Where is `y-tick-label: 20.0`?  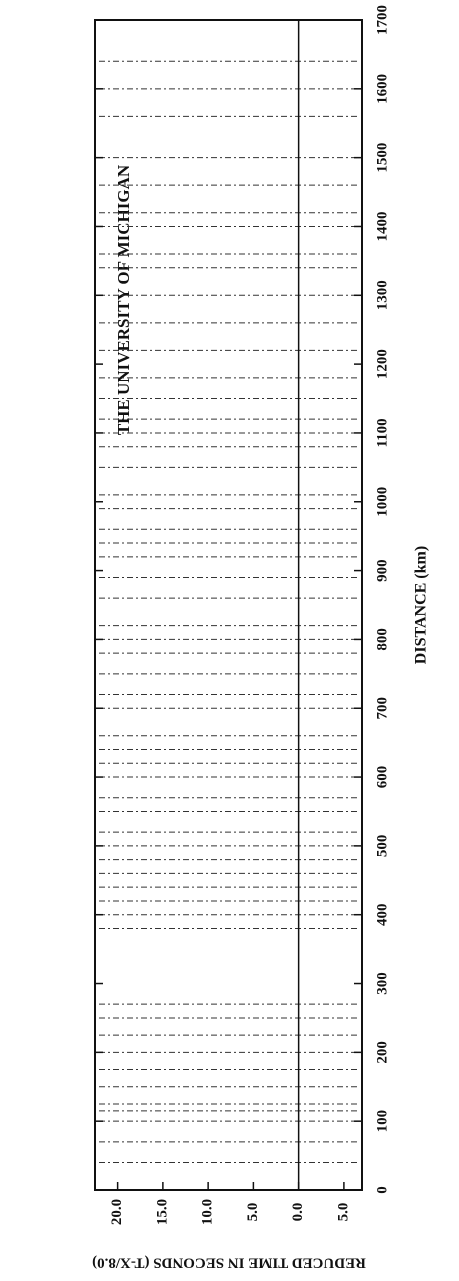
y-tick-label: 20.0 is located at coordinates (117, 1212).